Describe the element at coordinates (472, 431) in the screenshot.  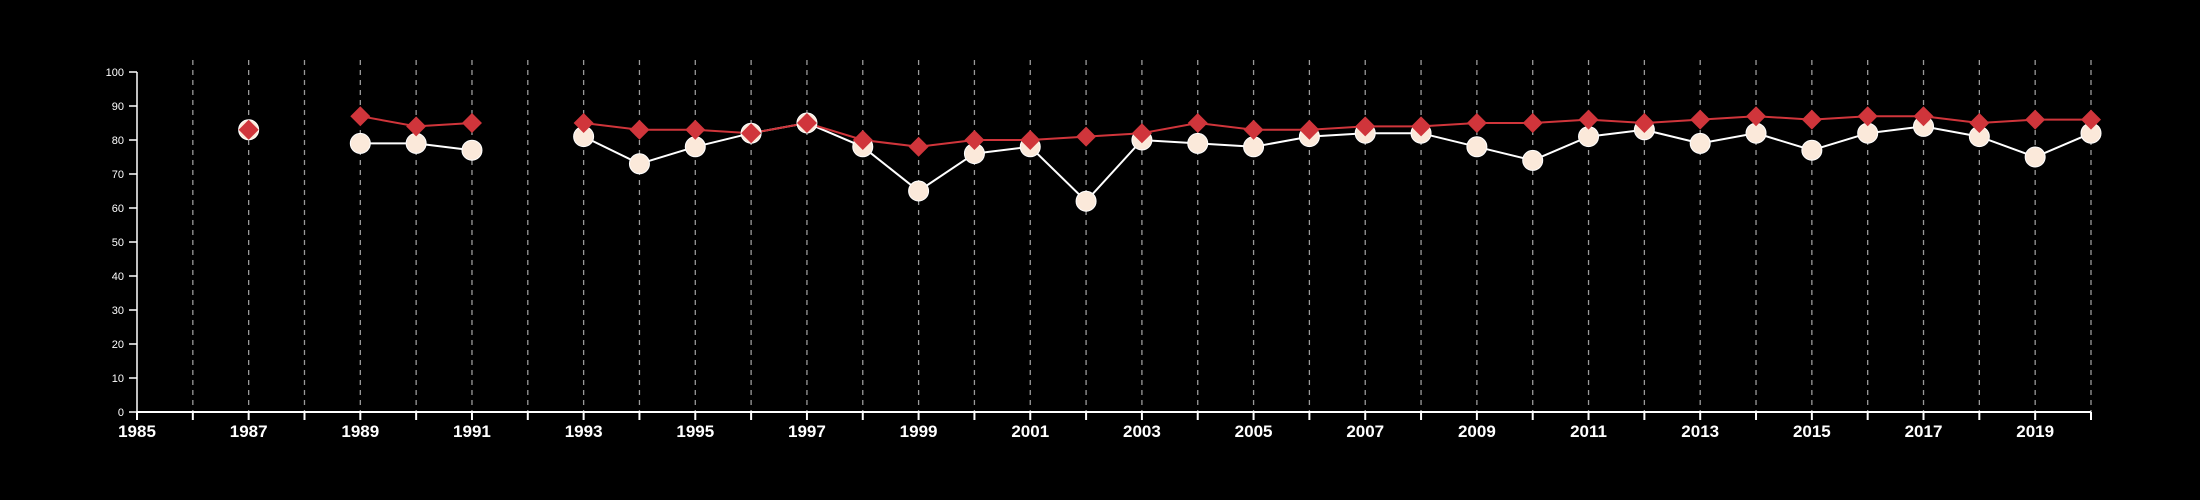
I see `x-tick-label-1991: 1991` at that location.